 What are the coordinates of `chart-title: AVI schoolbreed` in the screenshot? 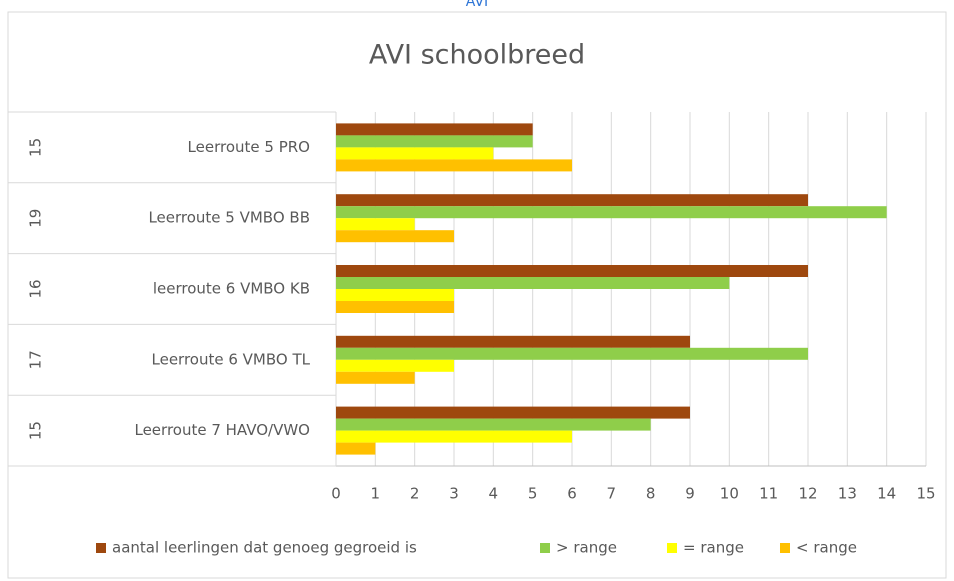 It's located at (477, 55).